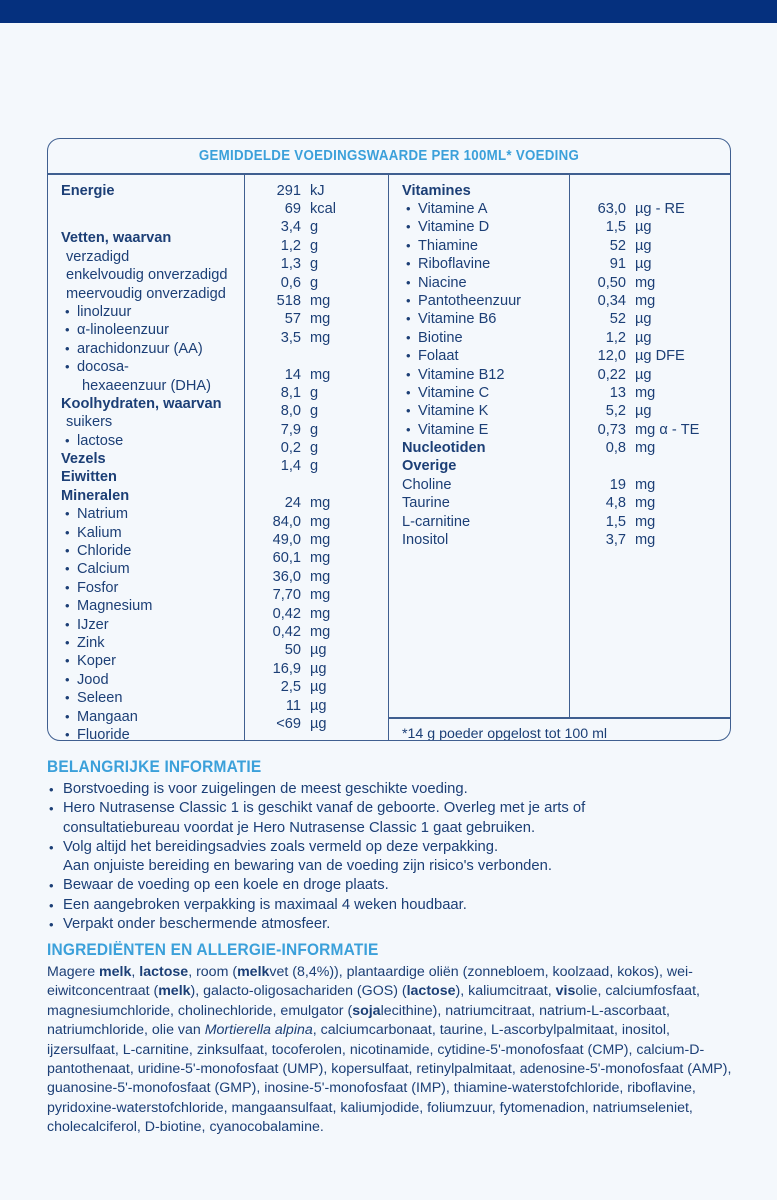  What do you see at coordinates (485, 246) in the screenshot?
I see `nutrient-label: Thiamine` at bounding box center [485, 246].